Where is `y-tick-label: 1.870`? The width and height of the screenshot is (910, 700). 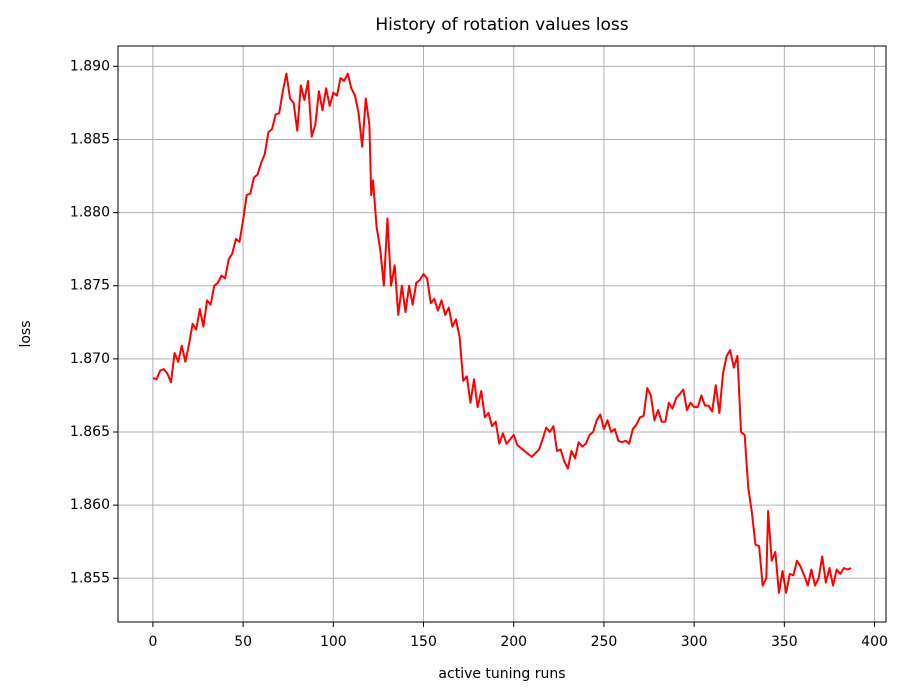
y-tick-label: 1.870 is located at coordinates (90, 359).